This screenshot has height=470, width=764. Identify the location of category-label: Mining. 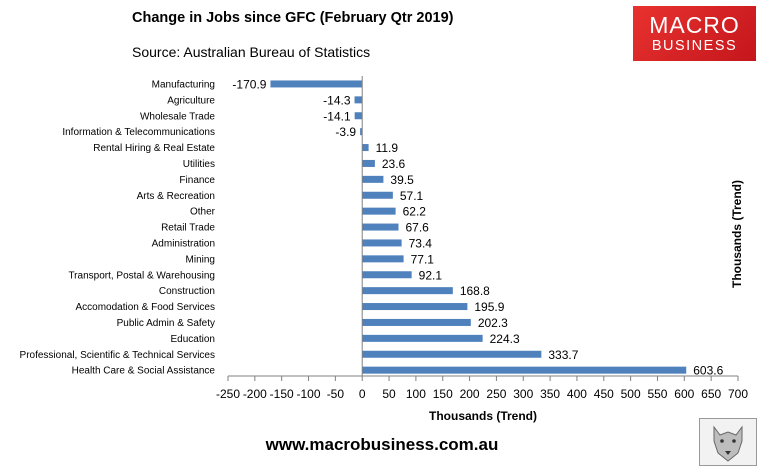
(200, 259).